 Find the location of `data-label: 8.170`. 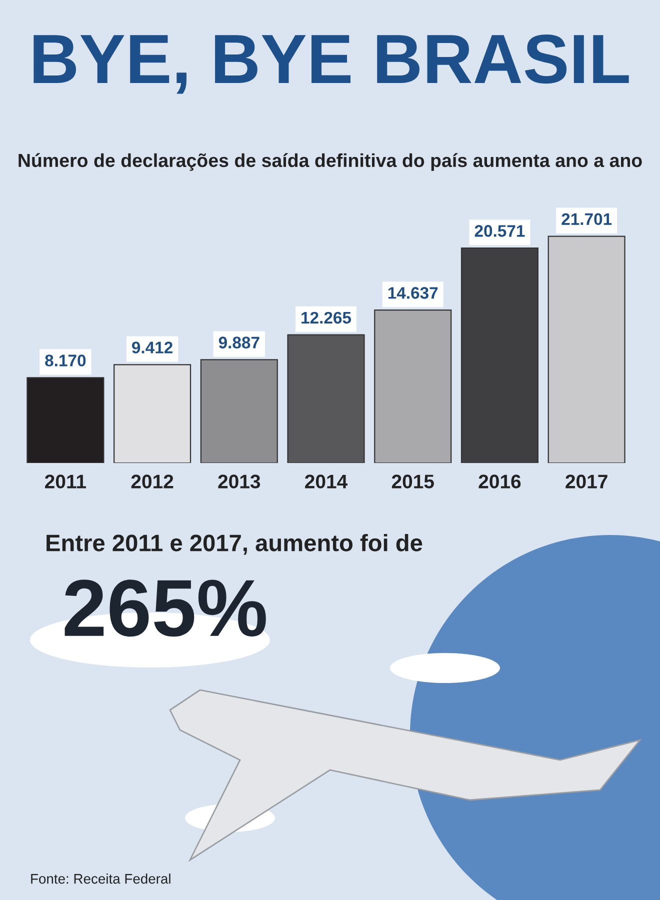

data-label: 8.170 is located at coordinates (65, 360).